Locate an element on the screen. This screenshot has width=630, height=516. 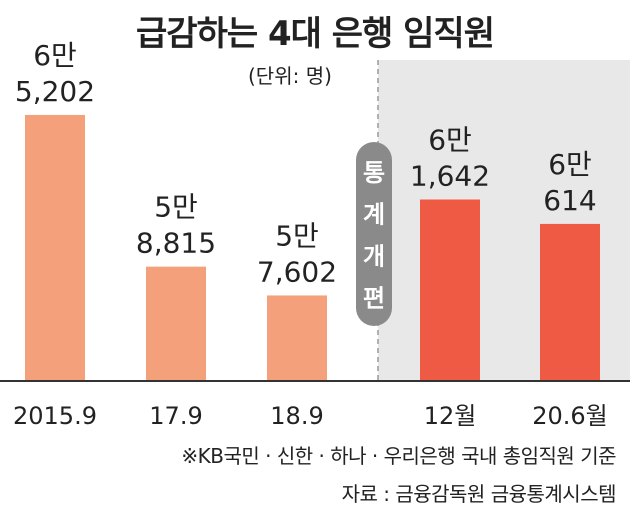
x-tick-label: 17.9 is located at coordinates (175, 416).